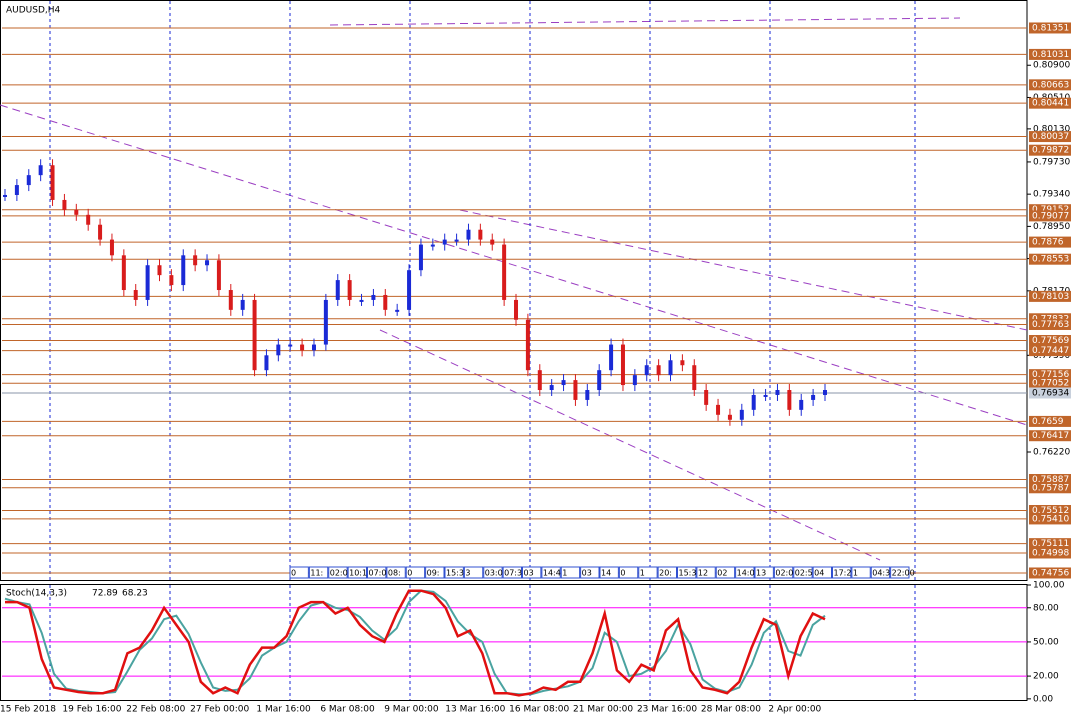 This screenshot has width=1080, height=720. I want to click on level-label: 0.81351, so click(1050, 28).